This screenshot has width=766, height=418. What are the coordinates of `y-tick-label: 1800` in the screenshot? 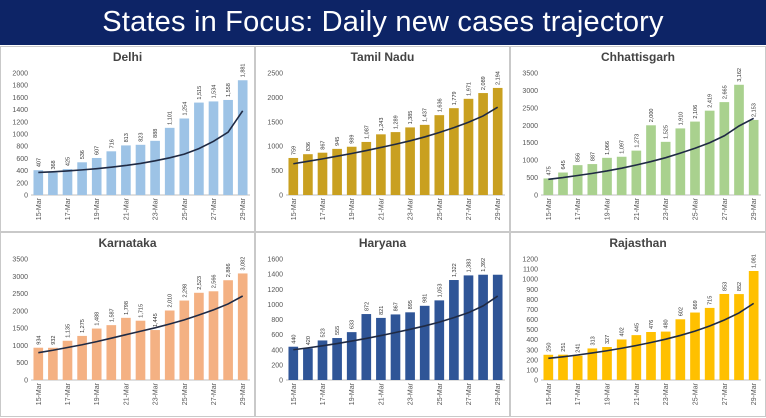 It's located at (20, 86).